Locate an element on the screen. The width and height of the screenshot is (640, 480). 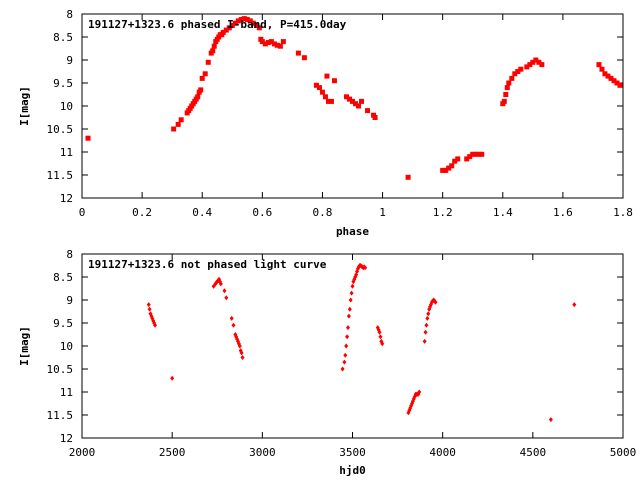
x-tick-label: 1.6 is located at coordinates (563, 212).